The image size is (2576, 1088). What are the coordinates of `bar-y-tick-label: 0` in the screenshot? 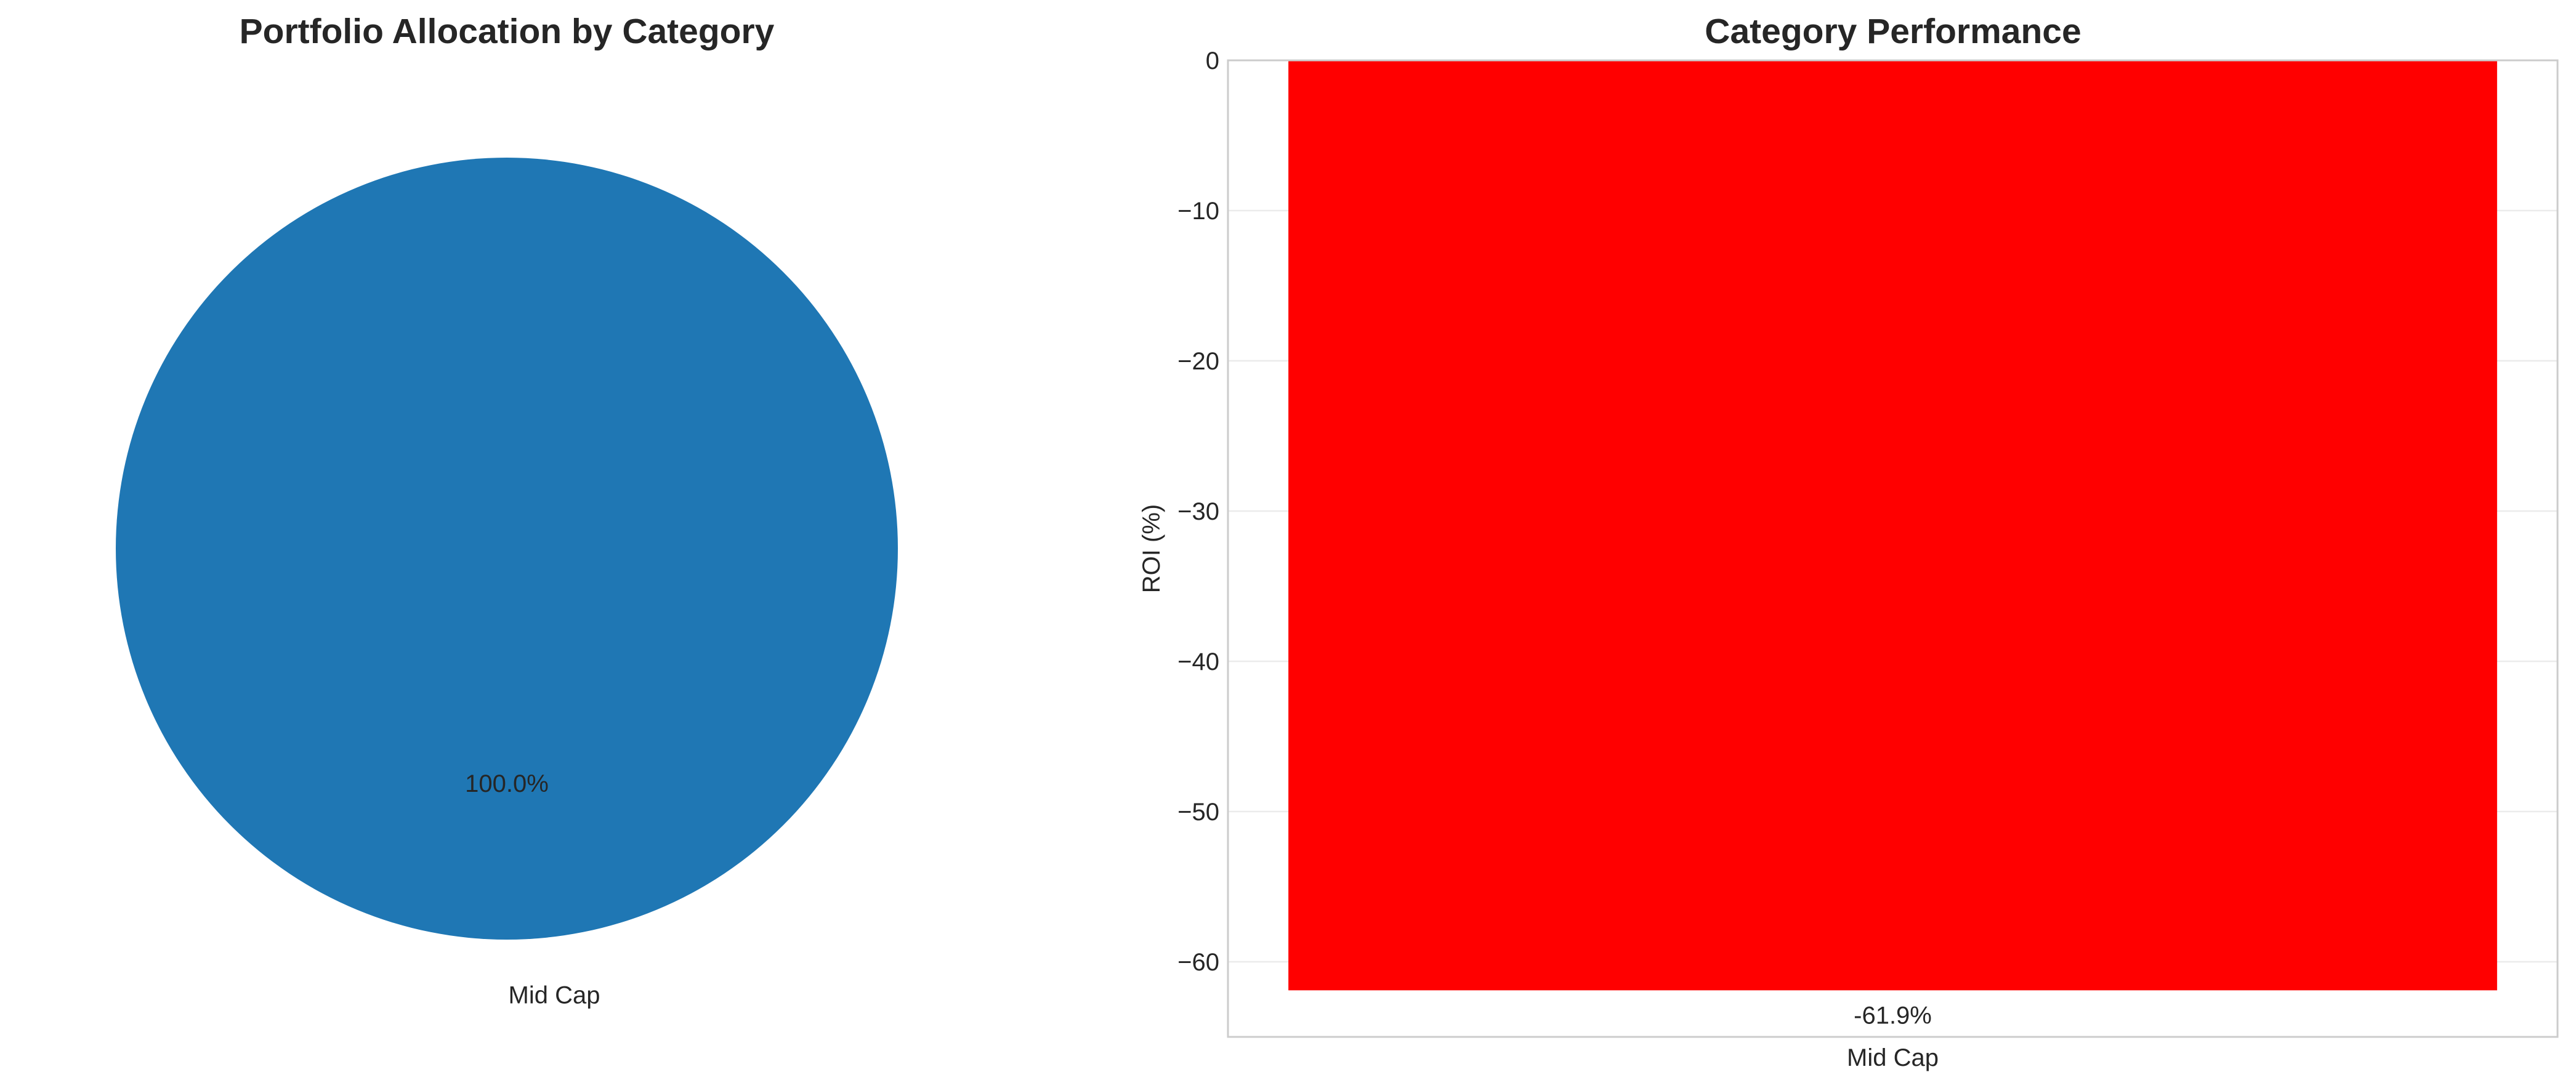 It's located at (1212, 61).